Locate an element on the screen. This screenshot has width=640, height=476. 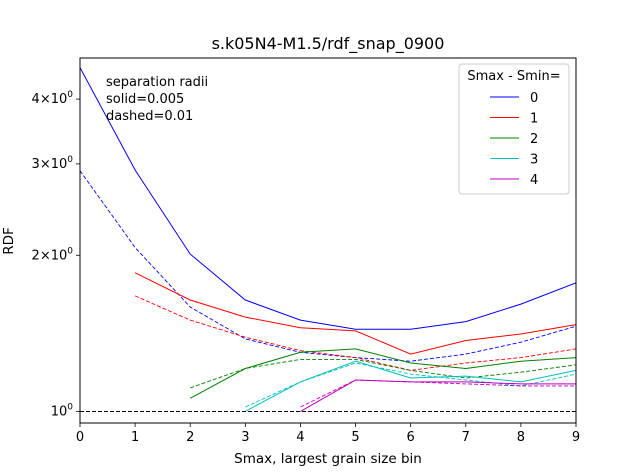
x-tick-label: 2 is located at coordinates (190, 437).